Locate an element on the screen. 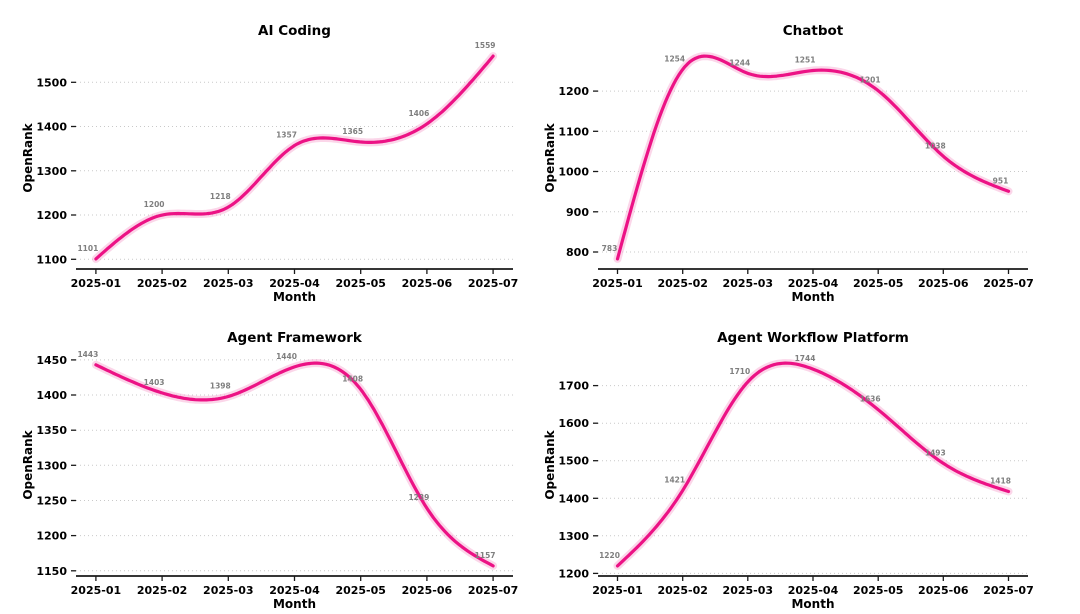  value-label: 1408 is located at coordinates (352, 378).